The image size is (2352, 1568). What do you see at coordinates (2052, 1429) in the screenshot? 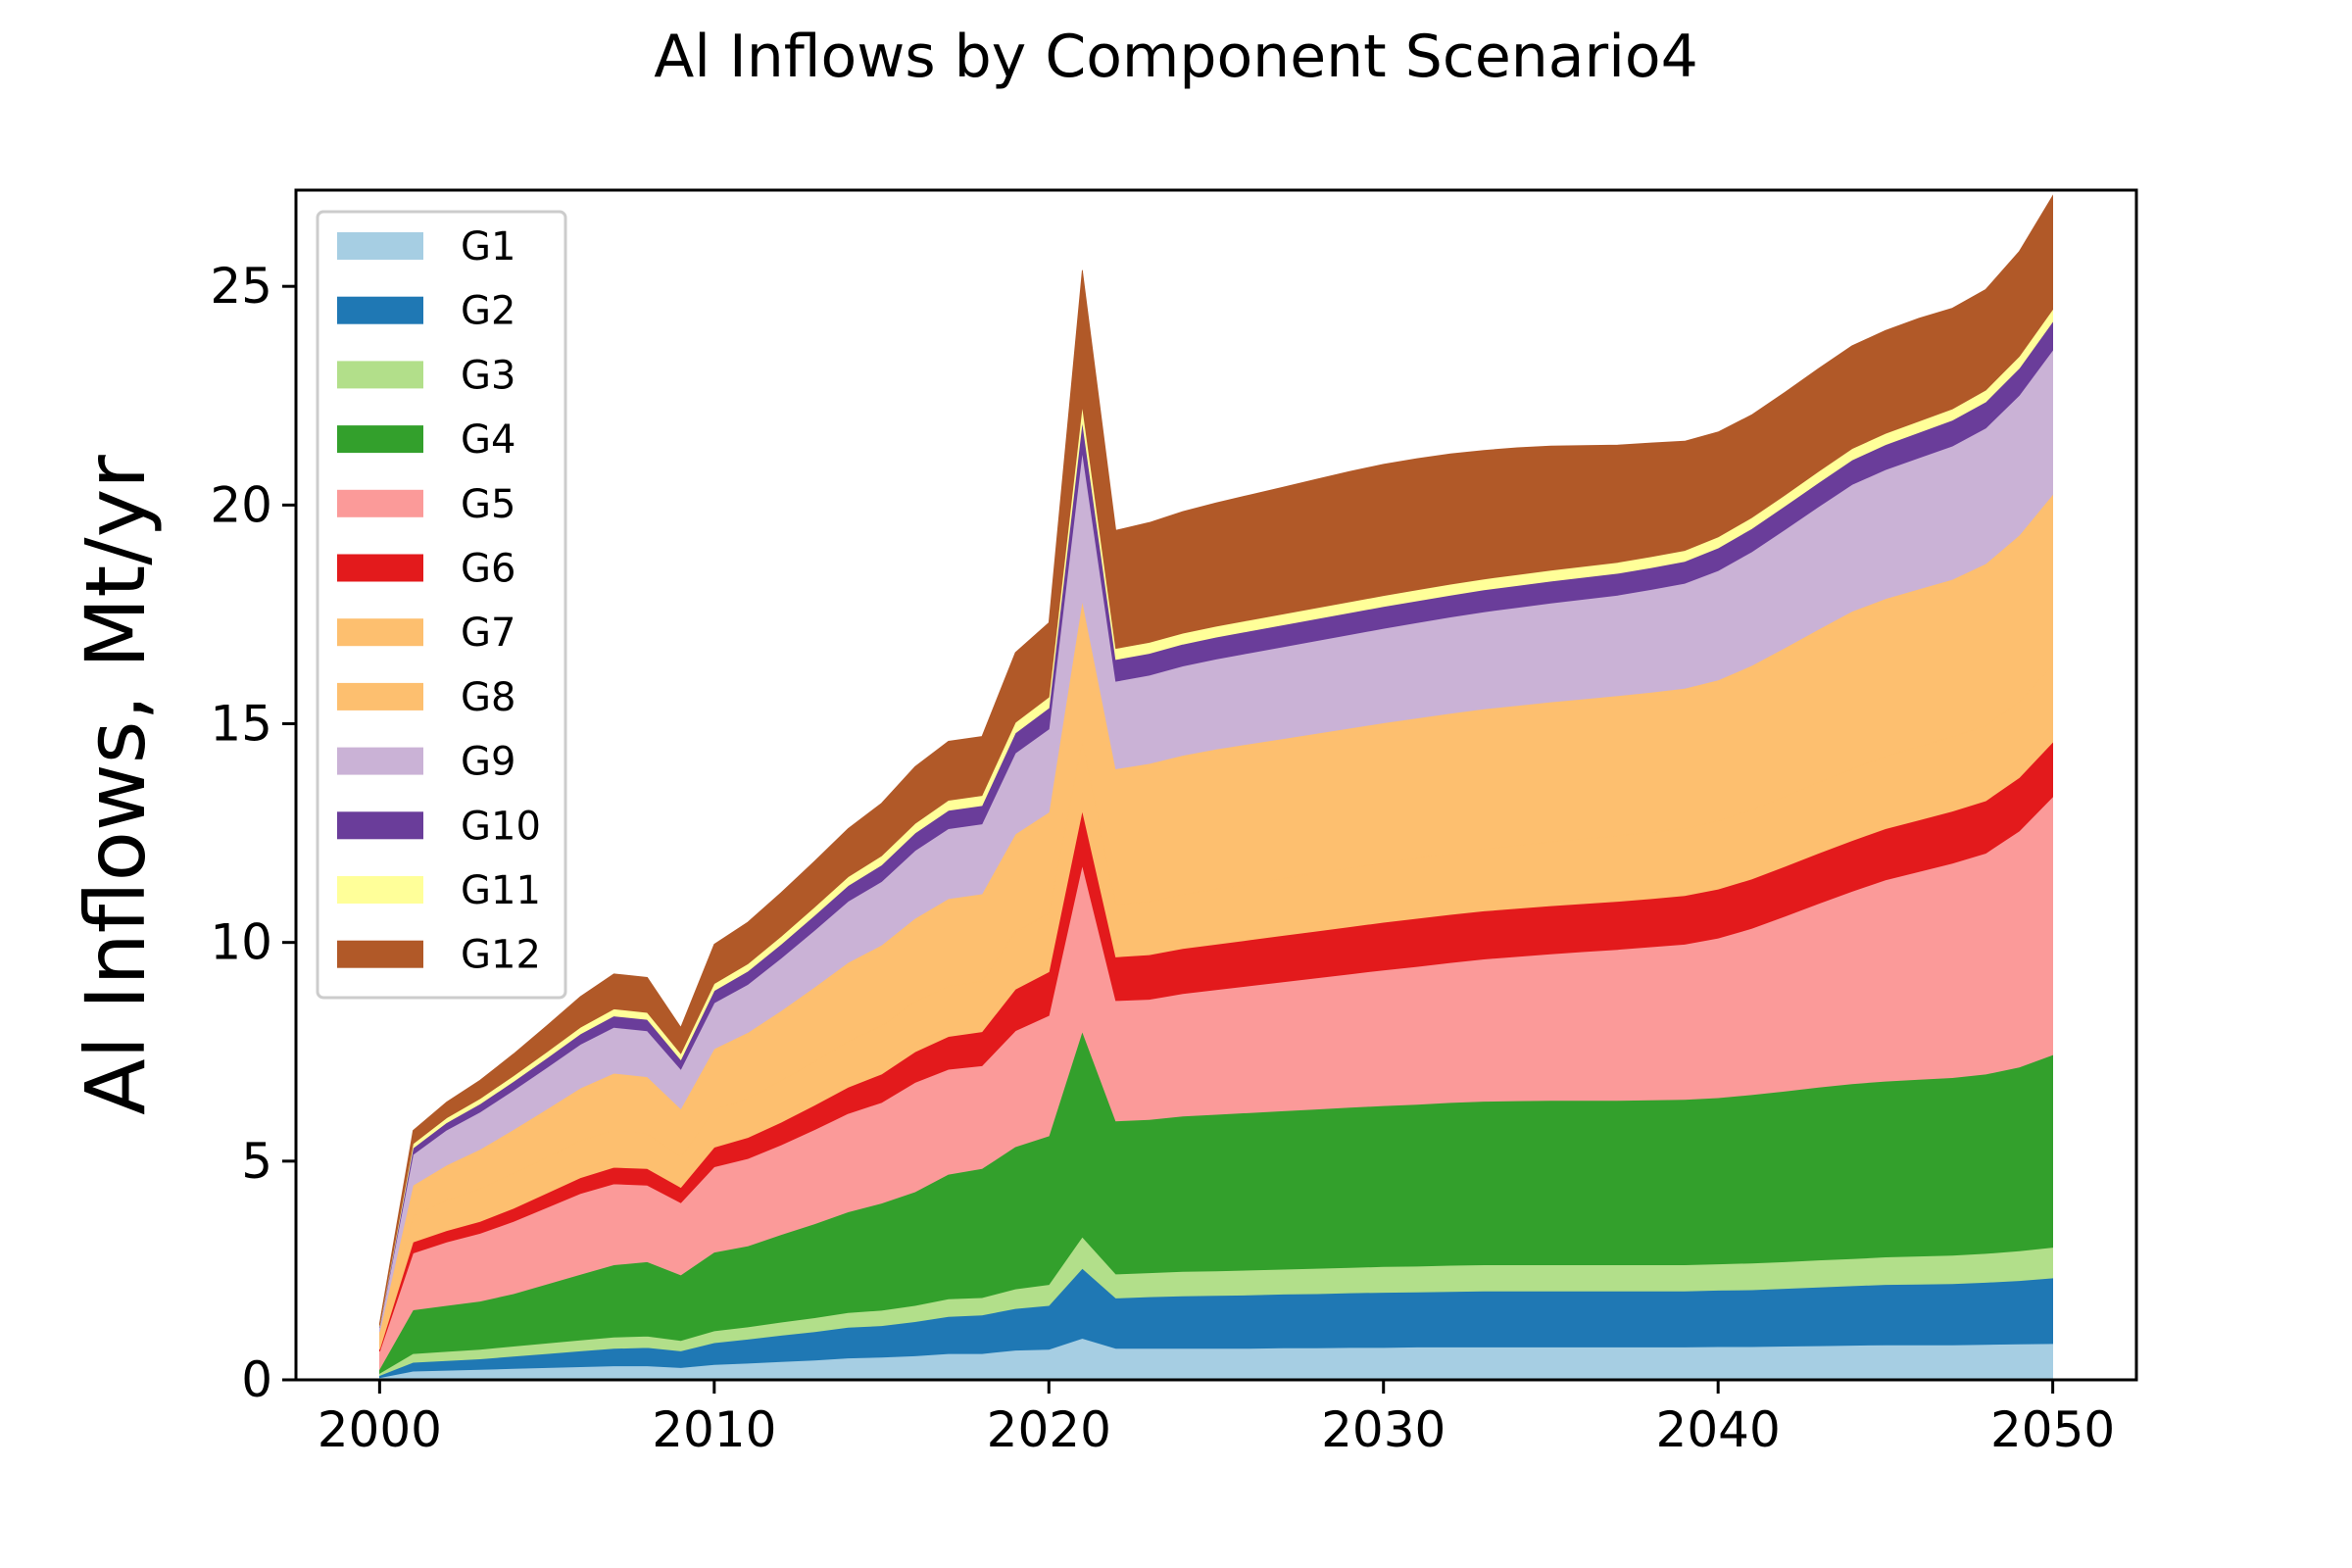
I see `x-tick-label: 2050` at bounding box center [2052, 1429].